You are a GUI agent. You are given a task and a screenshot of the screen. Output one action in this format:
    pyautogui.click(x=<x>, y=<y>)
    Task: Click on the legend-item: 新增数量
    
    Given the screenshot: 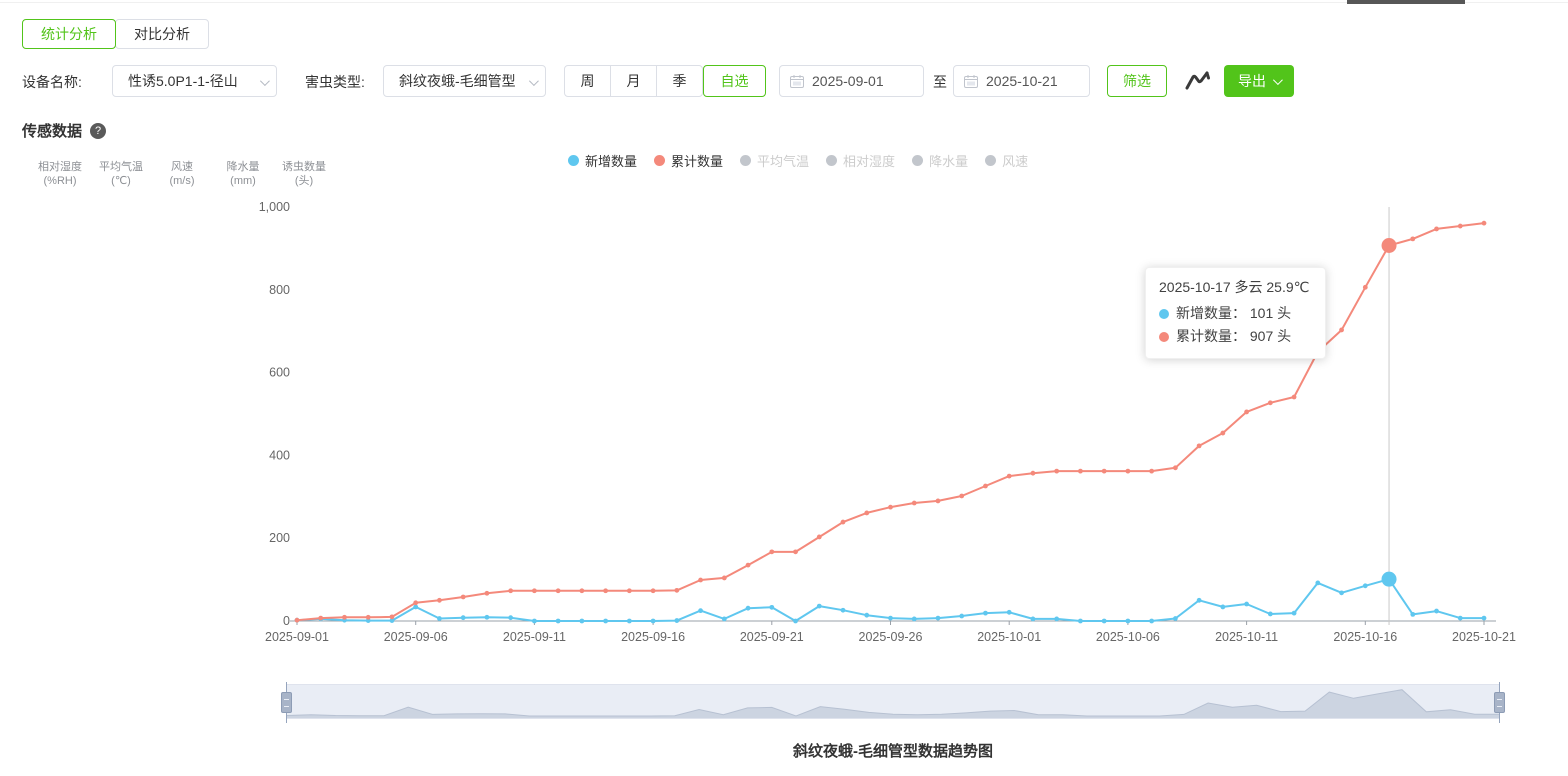 What is the action you would take?
    pyautogui.click(x=602, y=160)
    